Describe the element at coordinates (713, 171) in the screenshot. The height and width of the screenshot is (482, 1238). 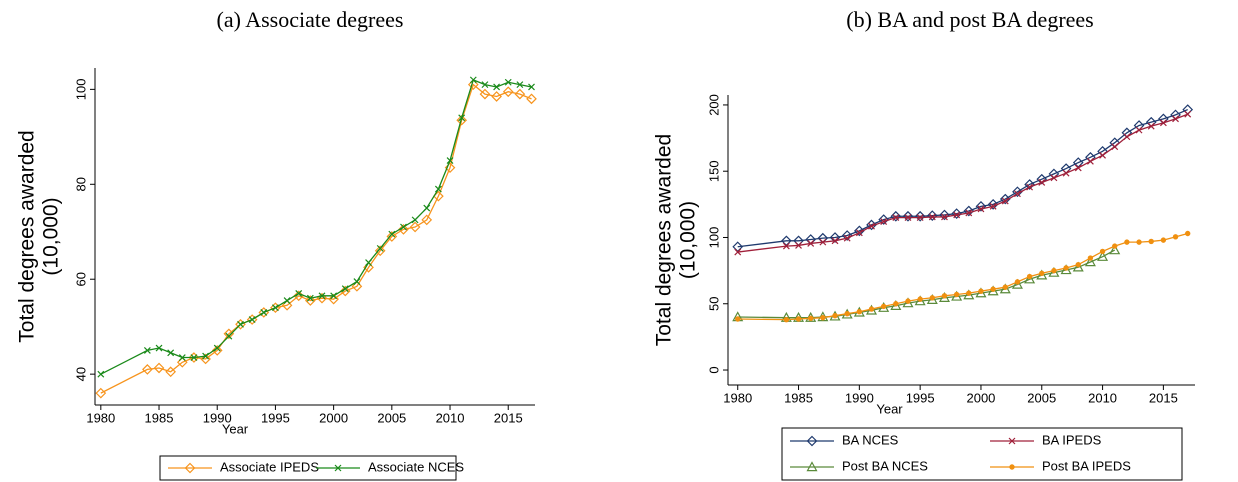
I see `y-tick-label: 150` at that location.